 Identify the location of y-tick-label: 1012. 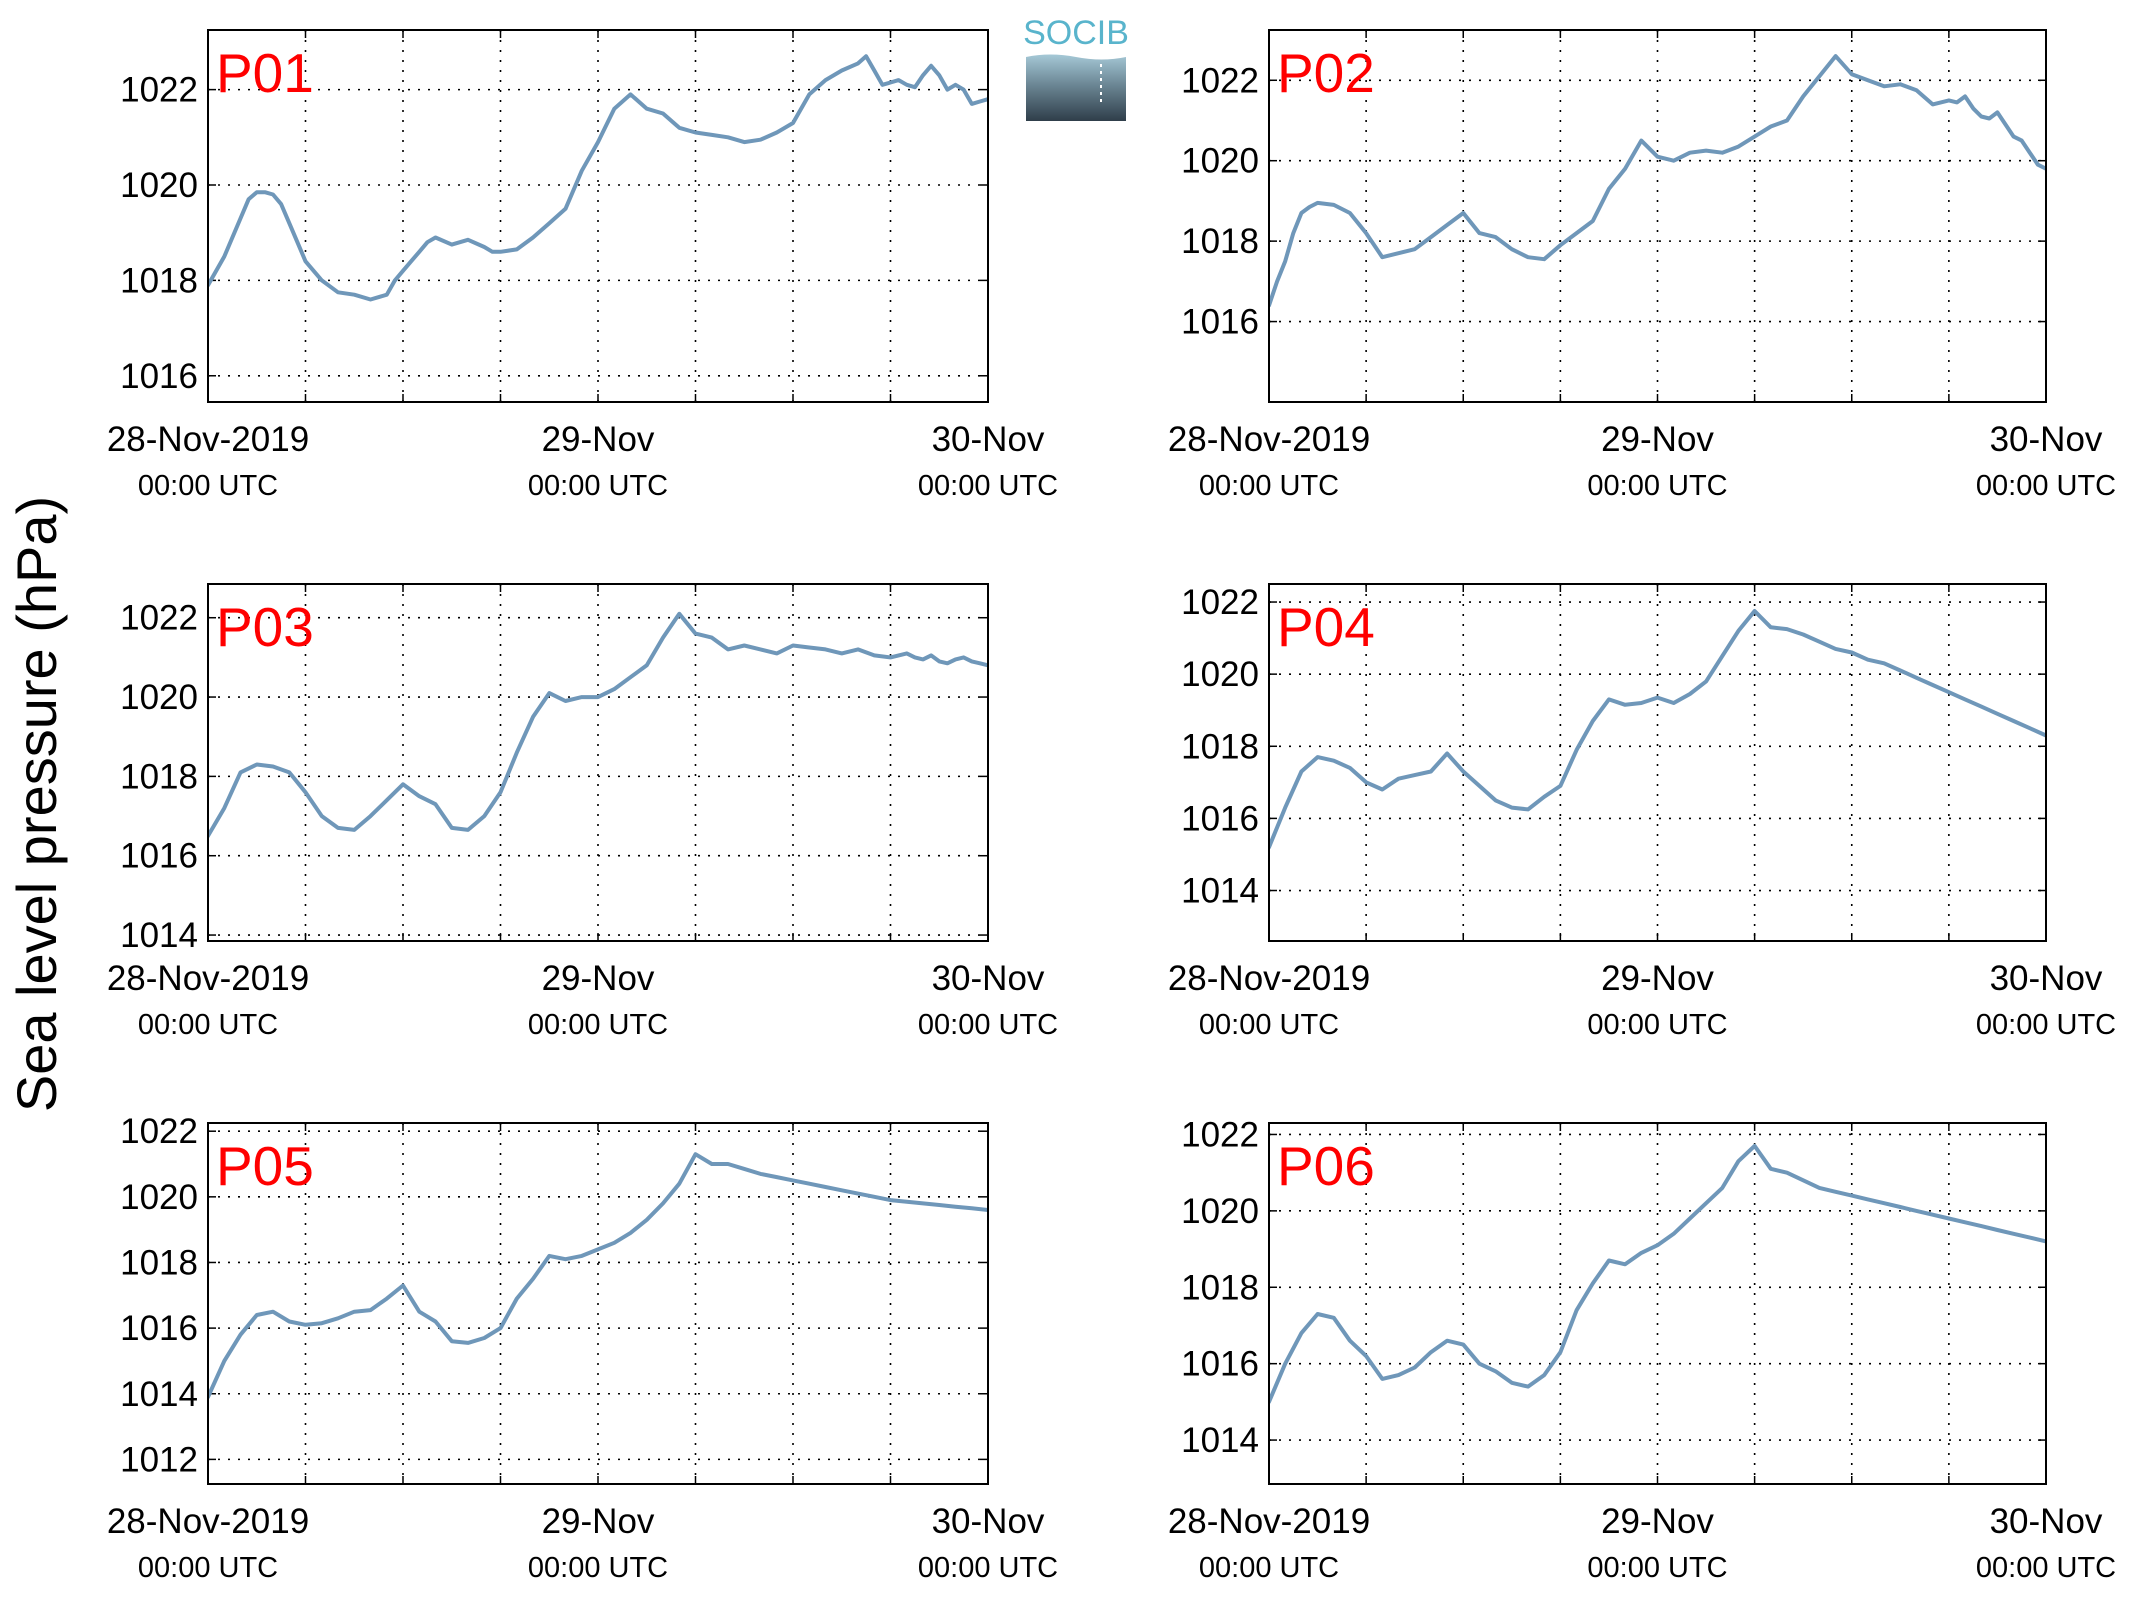
(159, 1459).